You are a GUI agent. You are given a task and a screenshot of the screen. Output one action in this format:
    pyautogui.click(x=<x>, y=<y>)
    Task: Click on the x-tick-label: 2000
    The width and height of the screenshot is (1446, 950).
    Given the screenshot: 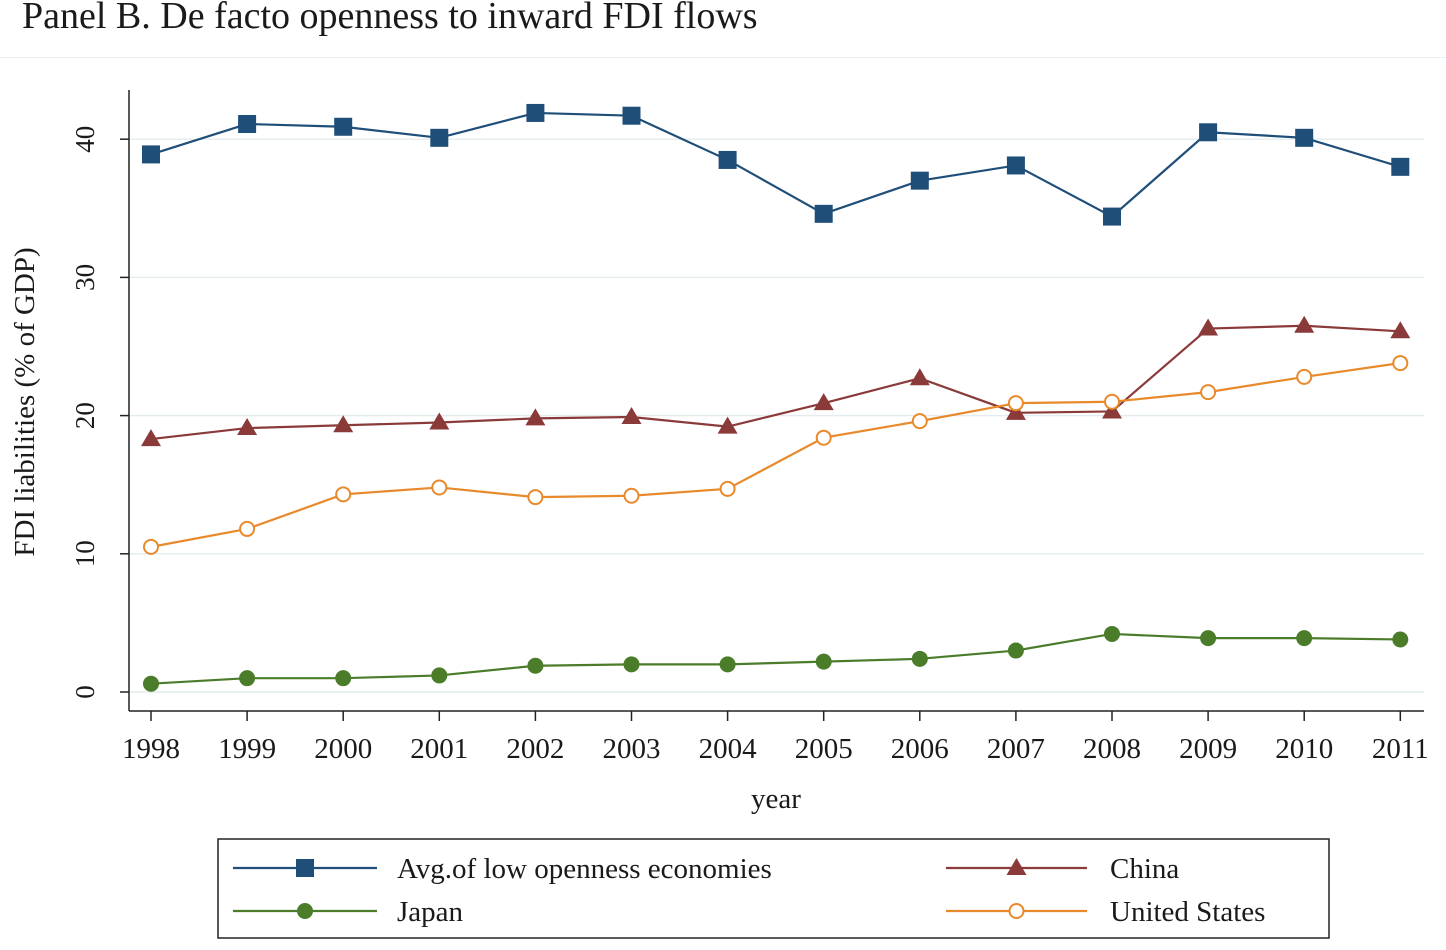 What is the action you would take?
    pyautogui.click(x=343, y=749)
    